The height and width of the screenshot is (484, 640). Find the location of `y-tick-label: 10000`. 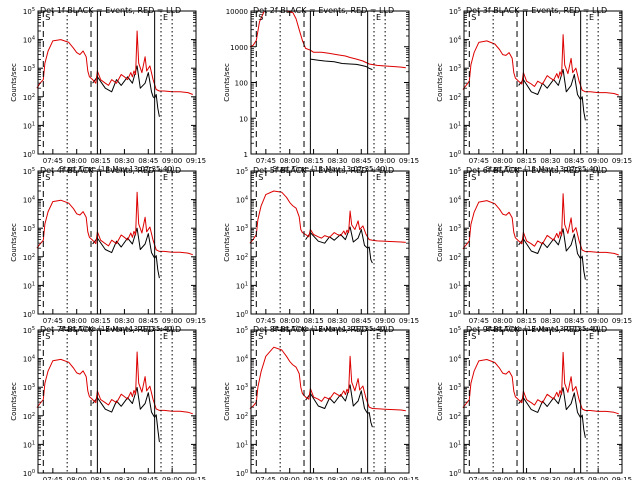

y-tick-label: 10000 is located at coordinates (237, 12).